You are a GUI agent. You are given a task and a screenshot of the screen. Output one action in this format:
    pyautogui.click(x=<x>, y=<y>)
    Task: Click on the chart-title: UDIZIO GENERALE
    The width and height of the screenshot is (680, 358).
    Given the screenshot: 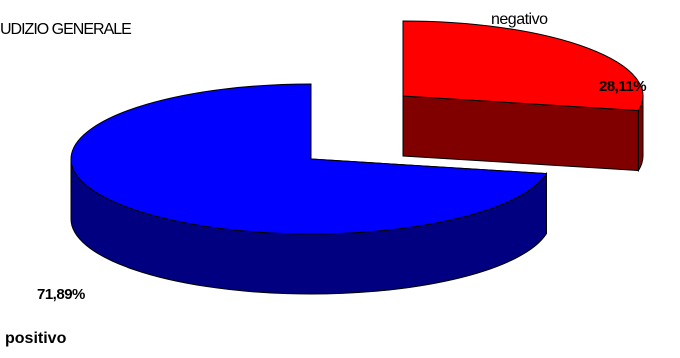 What is the action you would take?
    pyautogui.click(x=66, y=29)
    